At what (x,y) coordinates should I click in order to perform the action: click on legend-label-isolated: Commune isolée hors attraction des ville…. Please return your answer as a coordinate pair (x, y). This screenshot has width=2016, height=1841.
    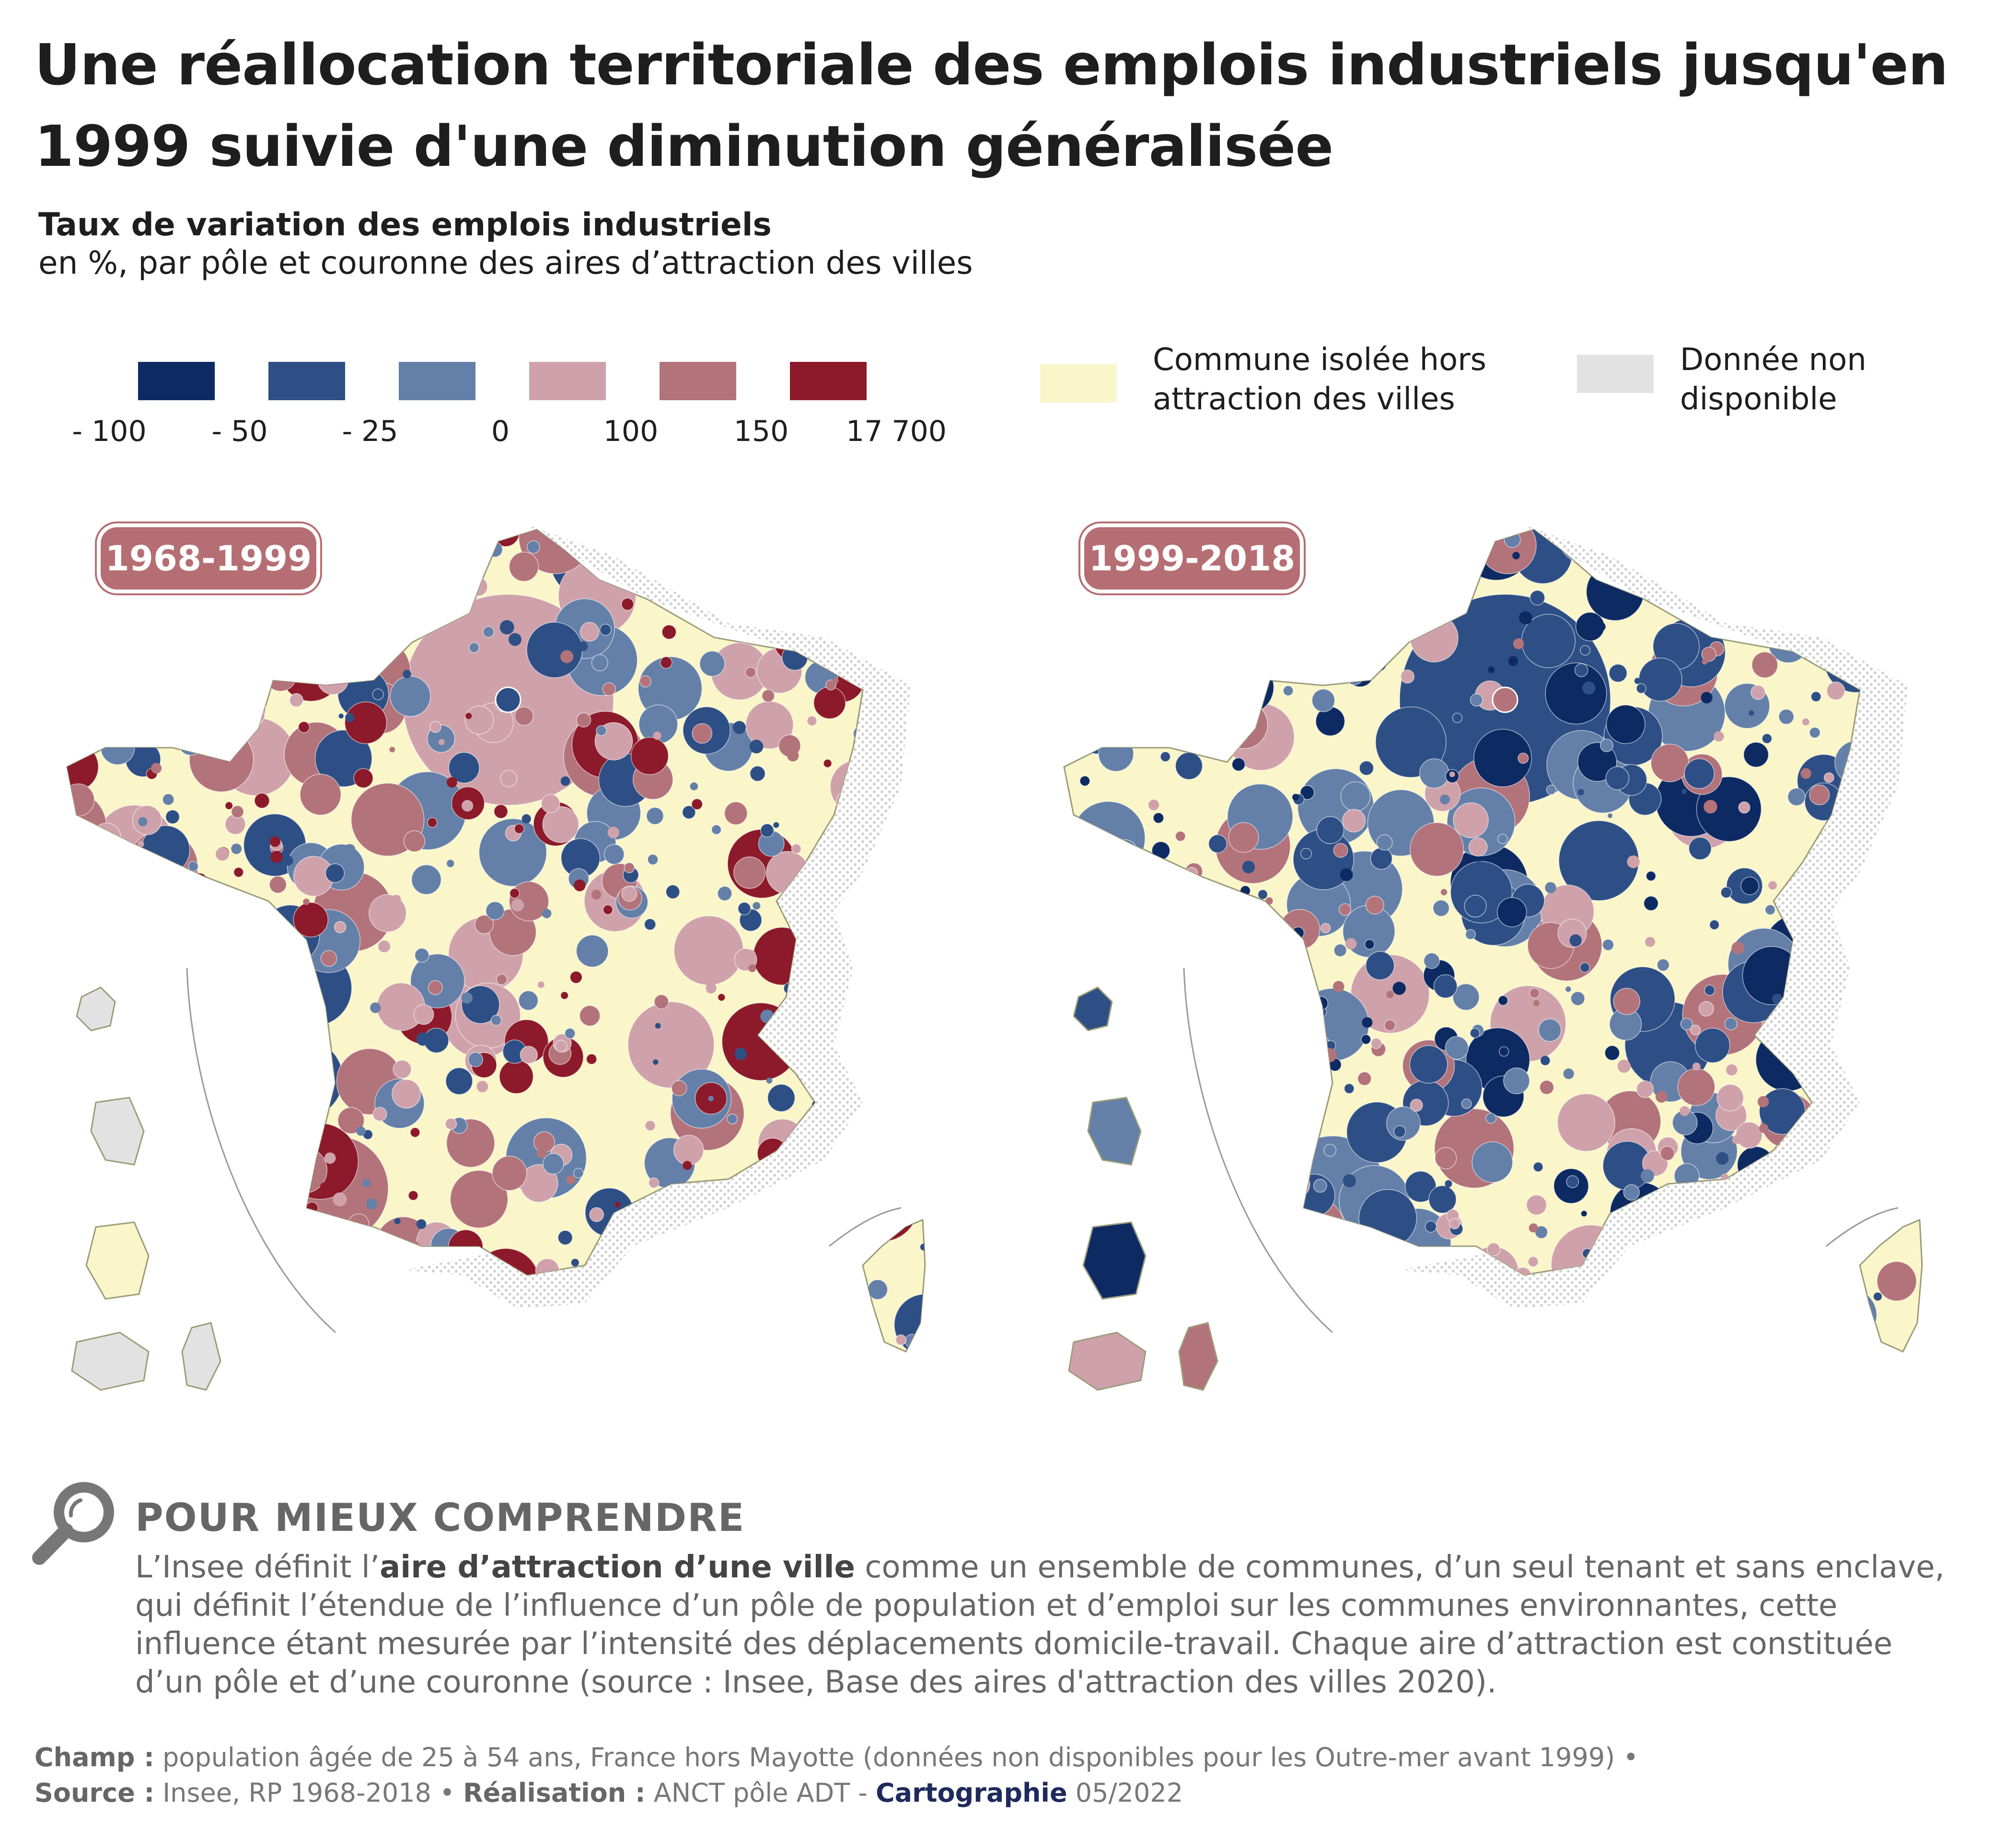
    Looking at the image, I should click on (1319, 380).